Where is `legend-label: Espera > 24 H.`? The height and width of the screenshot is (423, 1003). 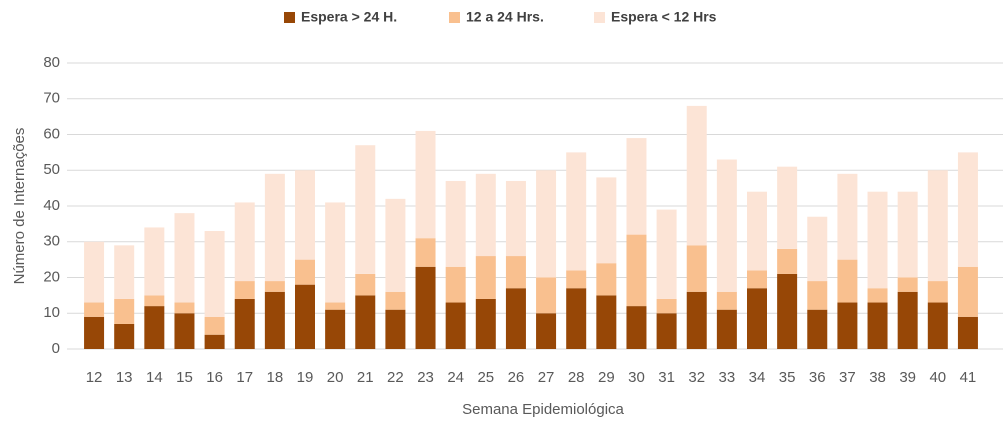 legend-label: Espera > 24 H. is located at coordinates (349, 17).